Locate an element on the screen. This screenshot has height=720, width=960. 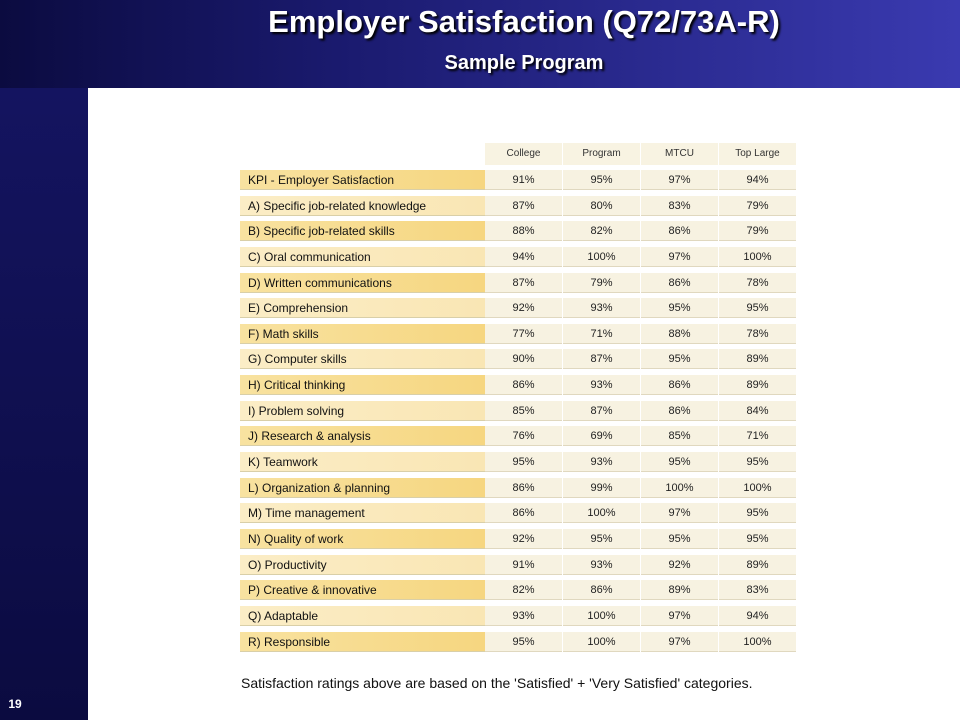
table-cell: 90% is located at coordinates (524, 359).